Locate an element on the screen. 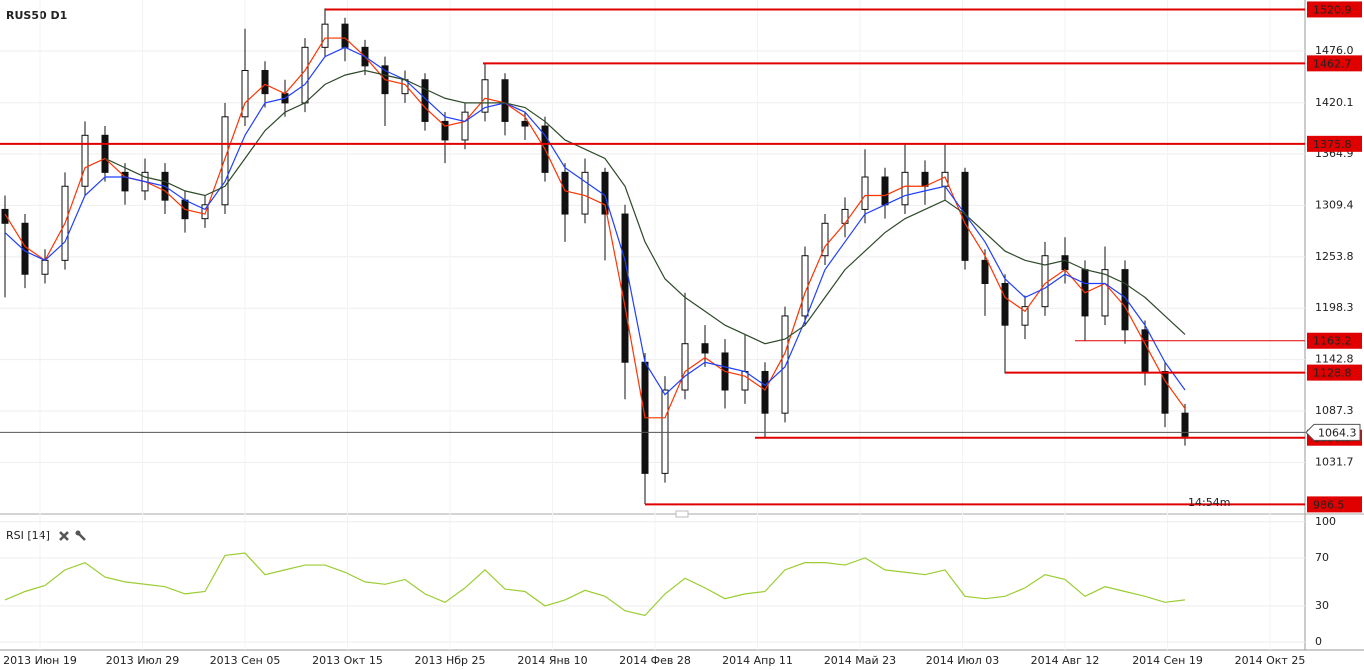  price-level-label: 1163.2 is located at coordinates (1332, 341).